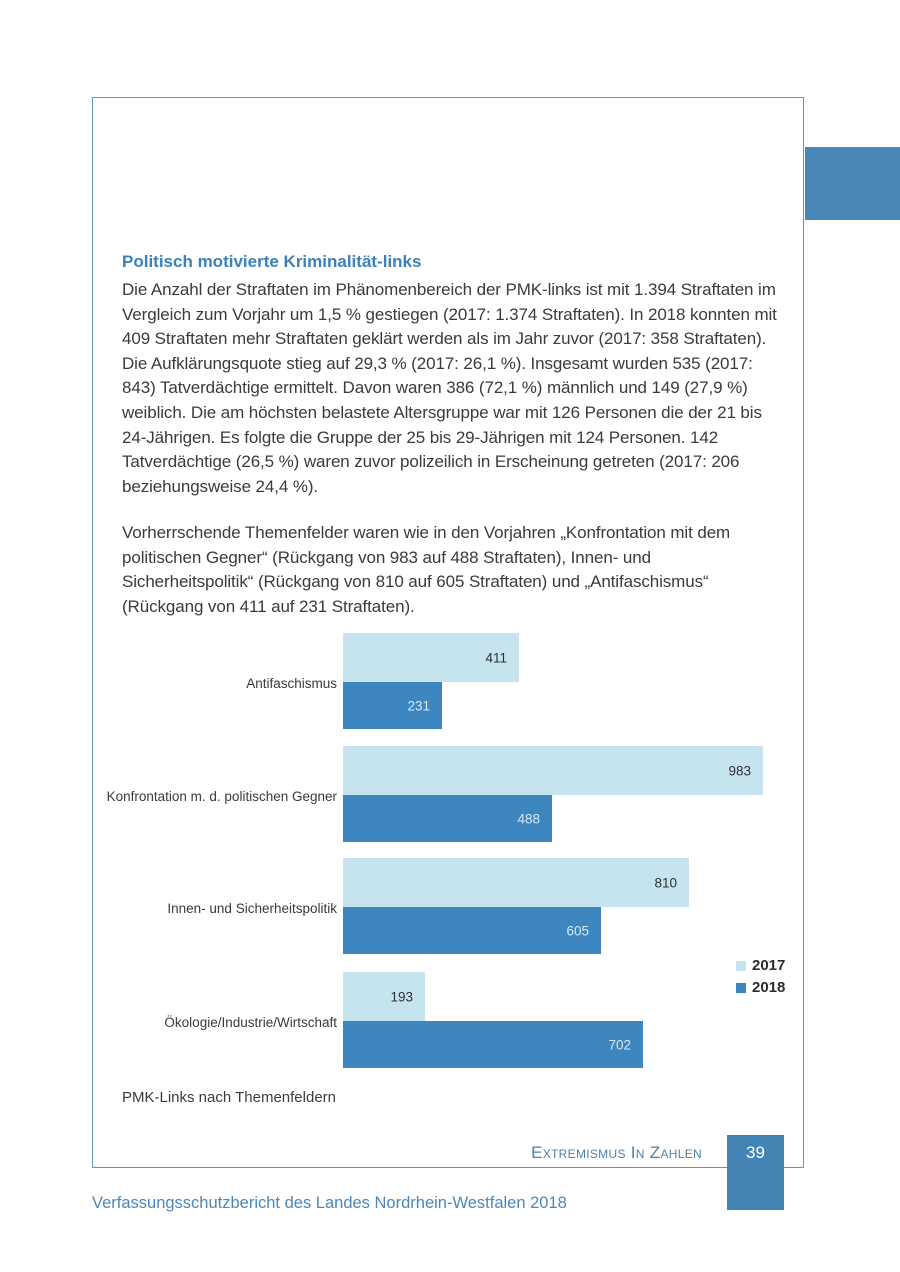  What do you see at coordinates (229, 1097) in the screenshot?
I see `chart-caption: PMK-Links nach Themenfeldern` at bounding box center [229, 1097].